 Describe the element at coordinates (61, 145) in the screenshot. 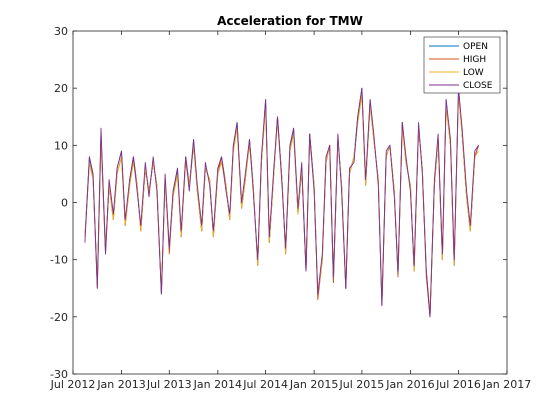

I see `y-tick-label: 10` at that location.